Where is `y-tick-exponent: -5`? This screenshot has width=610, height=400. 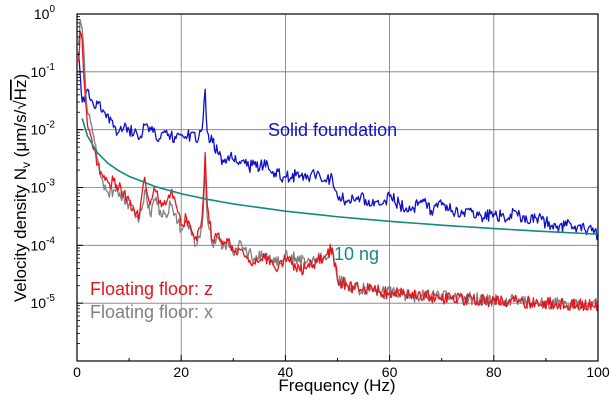 y-tick-exponent: -5 is located at coordinates (50, 298).